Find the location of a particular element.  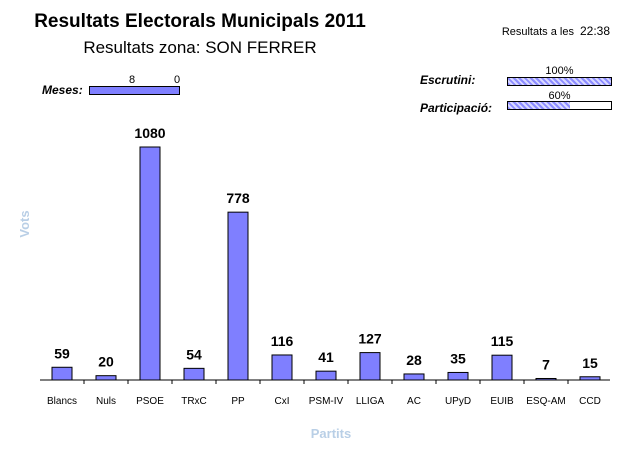

escrutini-progress-bar is located at coordinates (559, 81).